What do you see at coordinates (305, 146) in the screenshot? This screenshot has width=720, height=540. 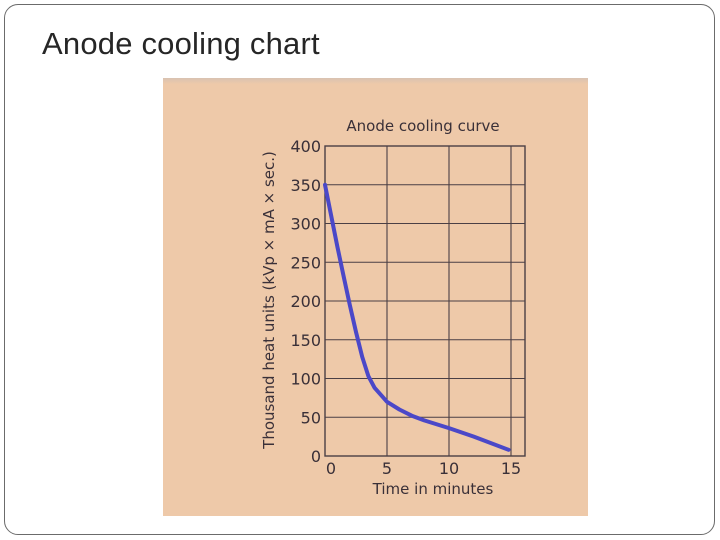 I see `y-tick-label: 400` at bounding box center [305, 146].